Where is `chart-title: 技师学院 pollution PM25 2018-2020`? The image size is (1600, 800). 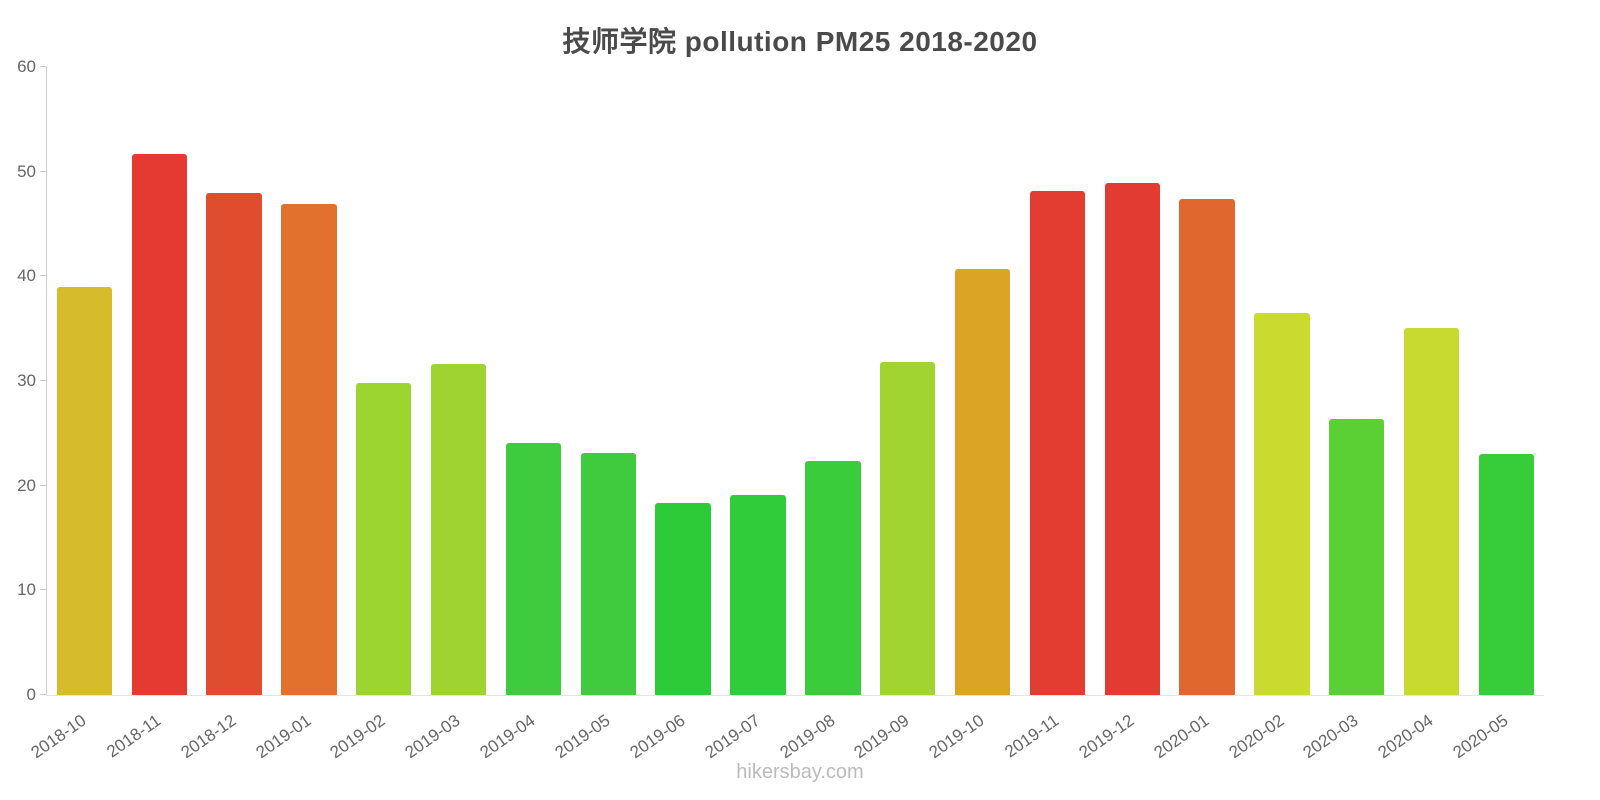 chart-title: 技师学院 pollution PM25 2018-2020 is located at coordinates (800, 41).